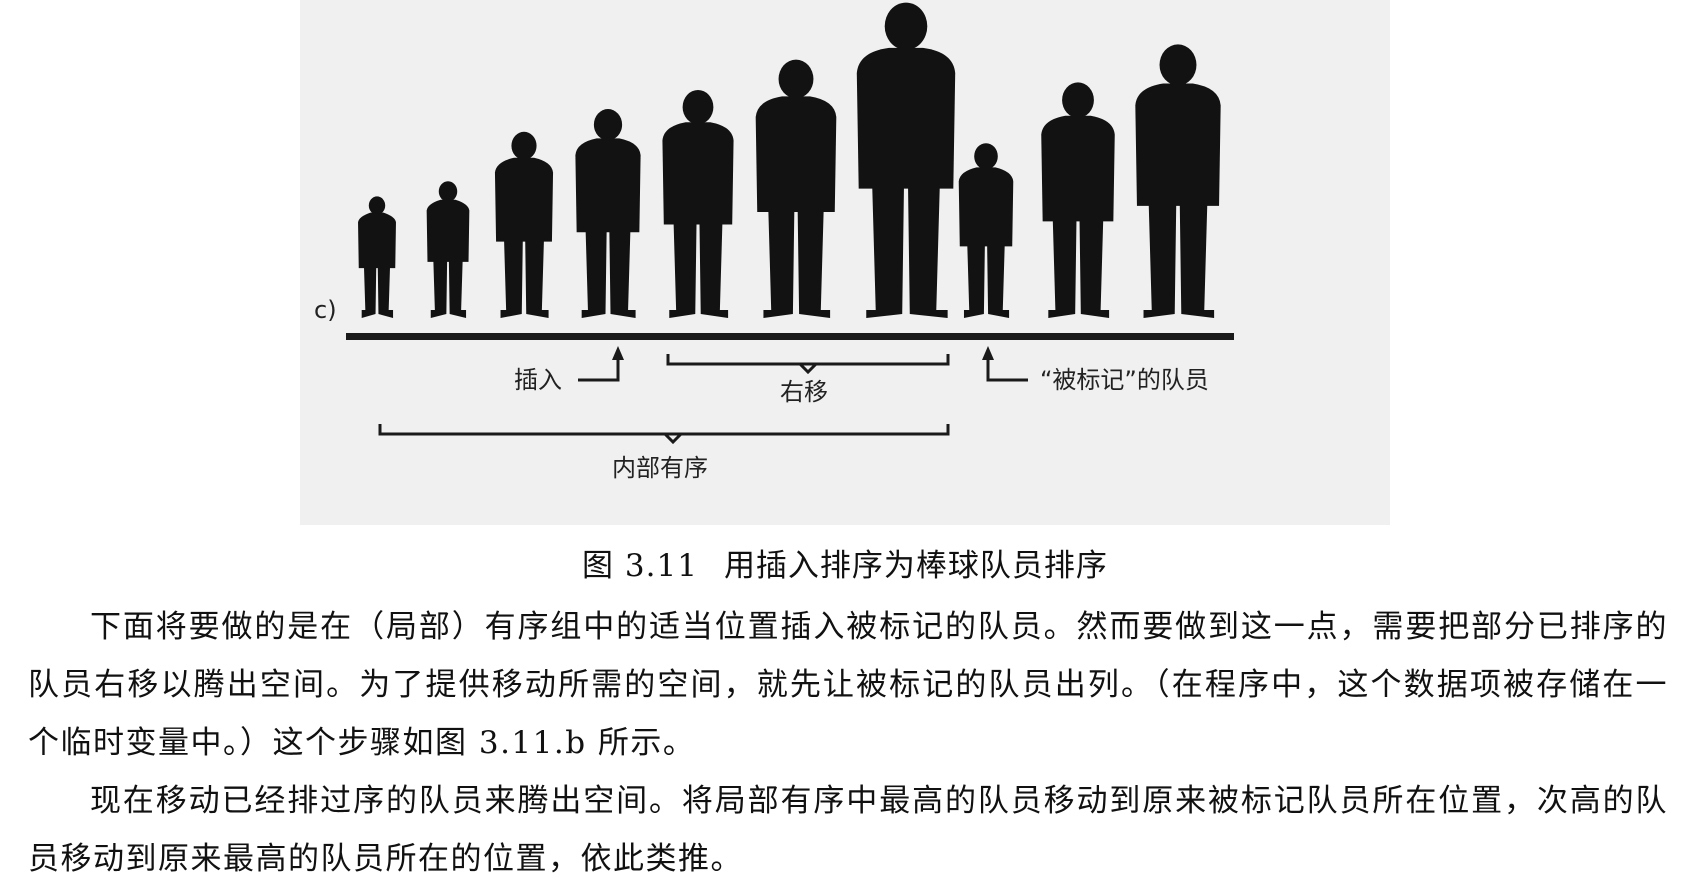 Image resolution: width=1690 pixels, height=888 pixels. What do you see at coordinates (325, 310) in the screenshot?
I see `panel-label: c)` at bounding box center [325, 310].